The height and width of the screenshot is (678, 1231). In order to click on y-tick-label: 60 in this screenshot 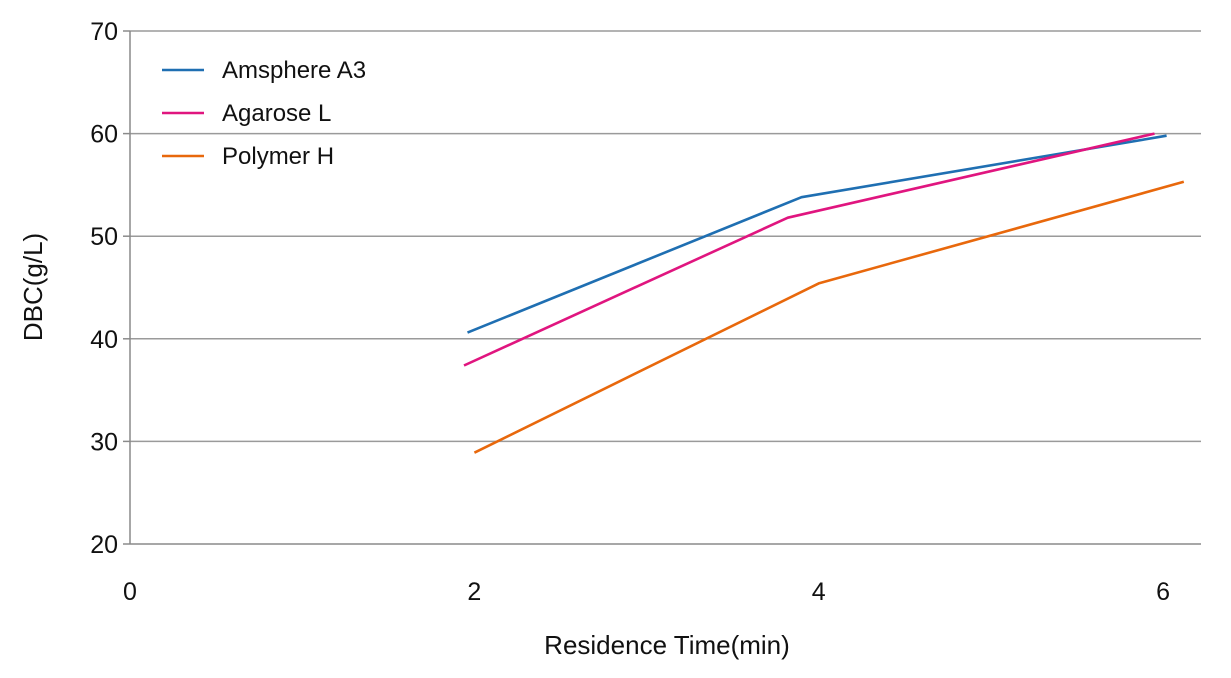, I will do `click(104, 135)`.